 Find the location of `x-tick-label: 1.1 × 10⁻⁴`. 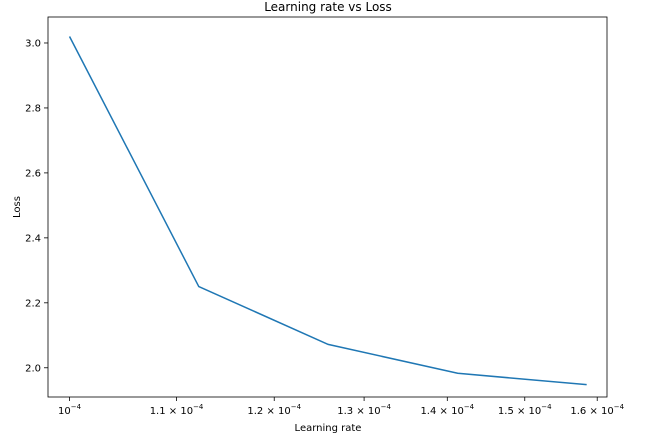

x-tick-label: 1.1 × 10⁻⁴ is located at coordinates (177, 410).